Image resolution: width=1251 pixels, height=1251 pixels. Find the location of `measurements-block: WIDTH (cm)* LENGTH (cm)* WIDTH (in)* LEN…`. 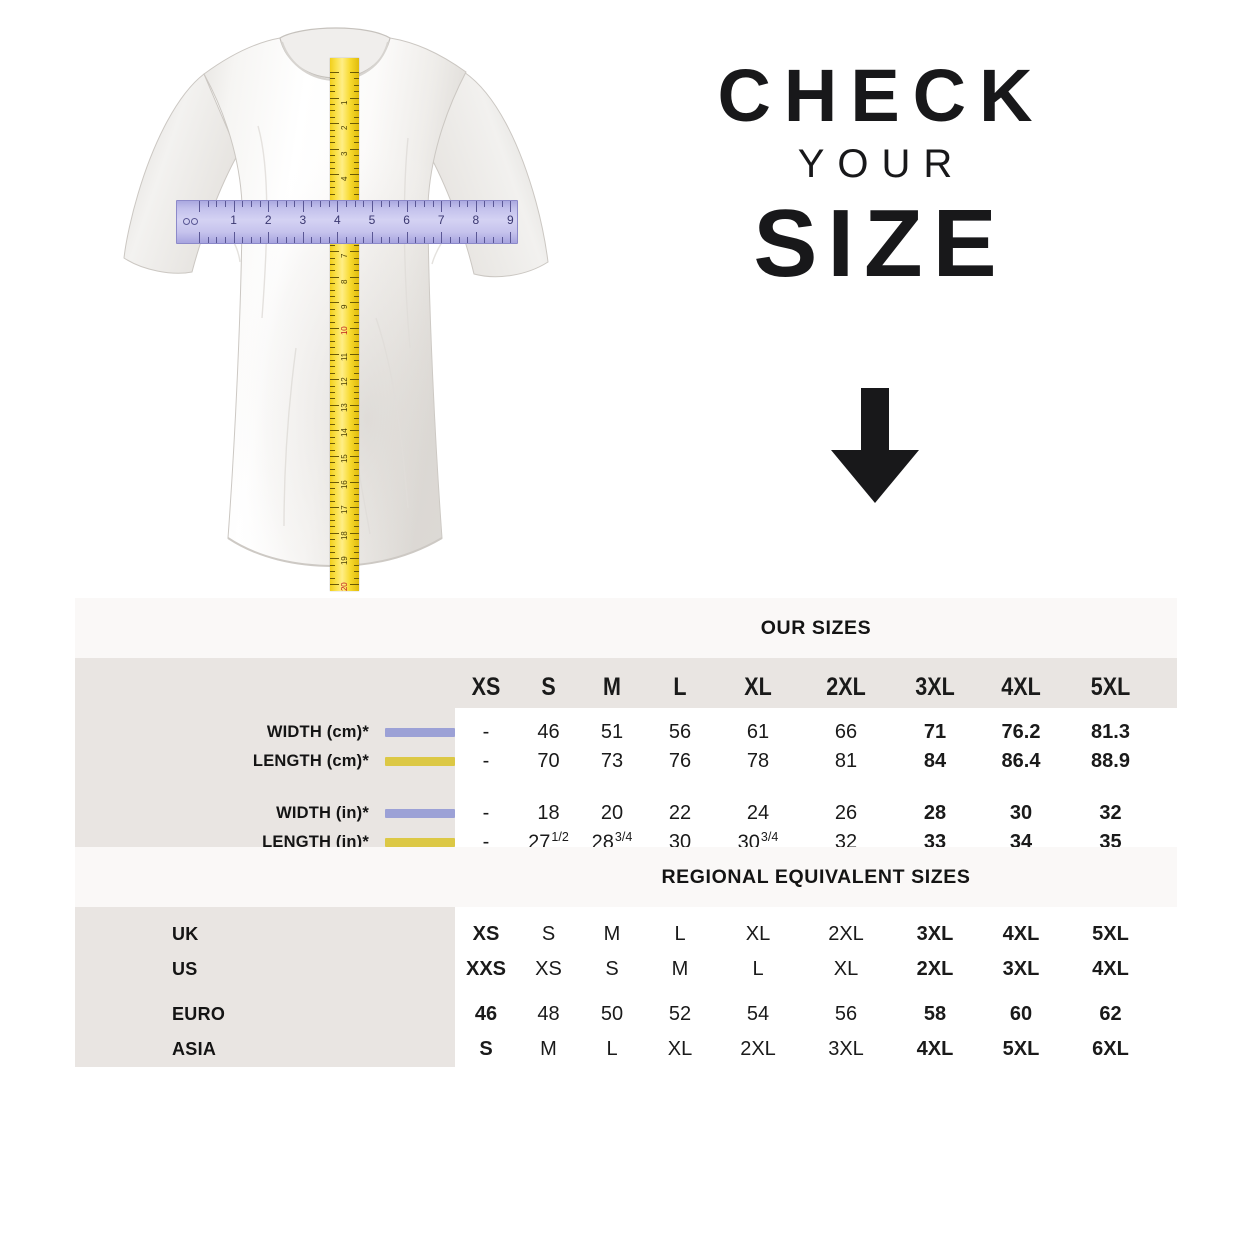

measurements-block: WIDTH (cm)* LENGTH (cm)* WIDTH (in)* LEN… is located at coordinates (626, 781).